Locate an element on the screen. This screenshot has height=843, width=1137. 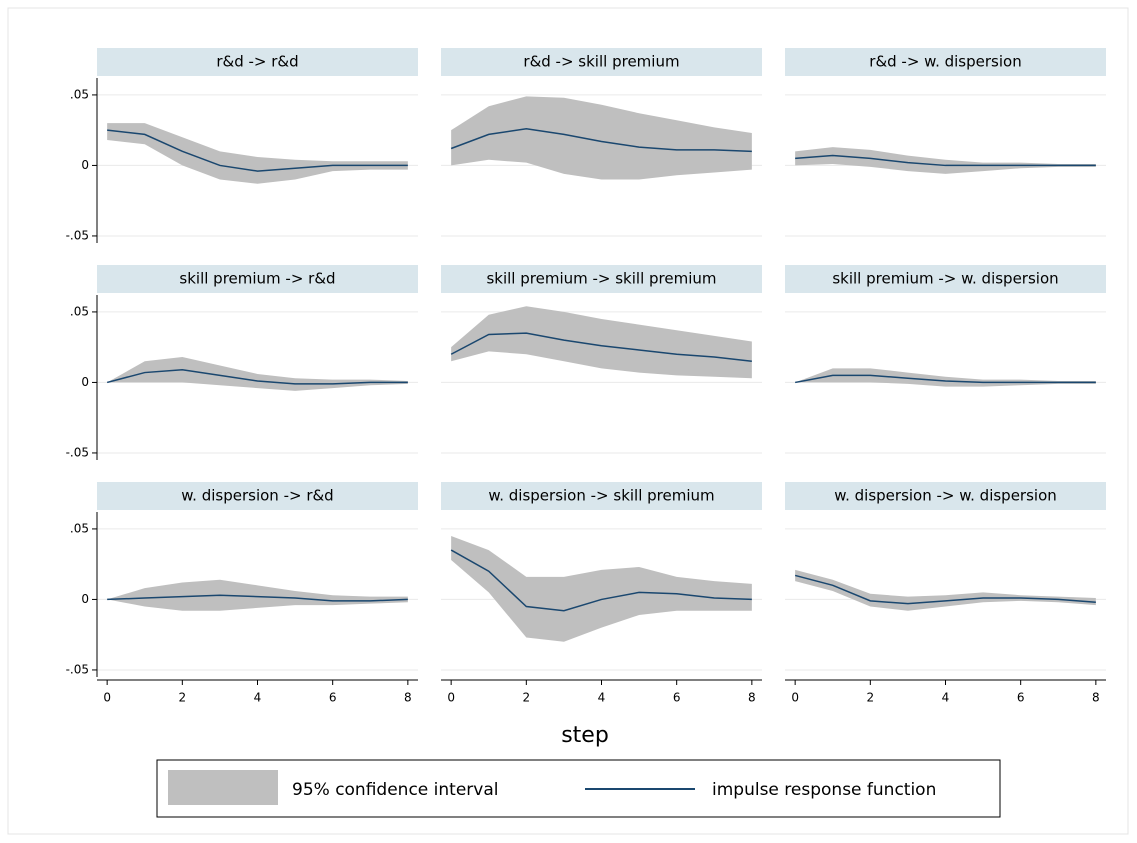
legend-swatch is located at coordinates (223, 787).